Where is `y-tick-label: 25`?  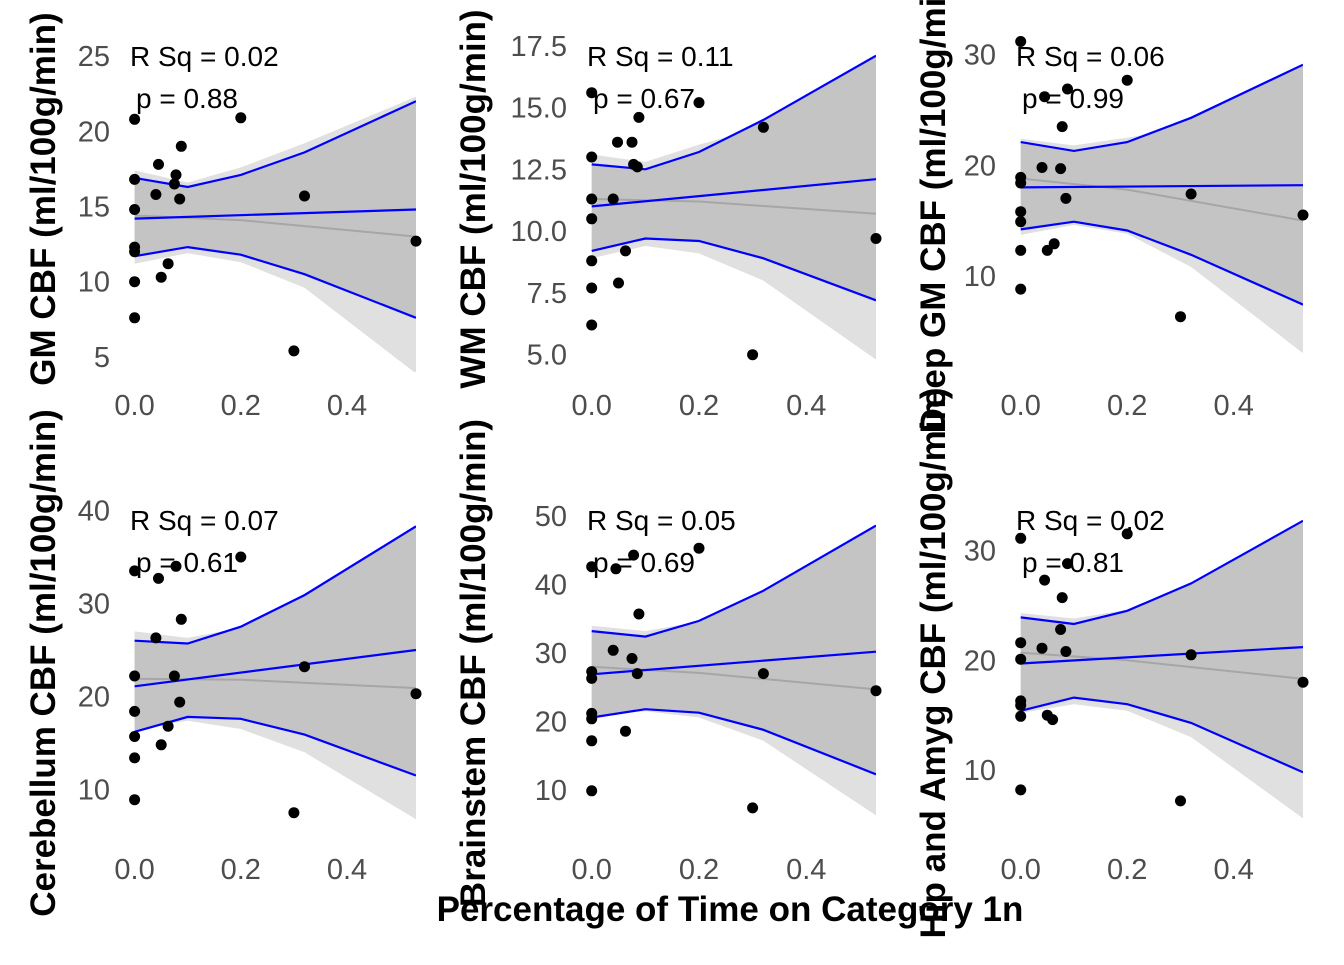
y-tick-label: 25 is located at coordinates (94, 57).